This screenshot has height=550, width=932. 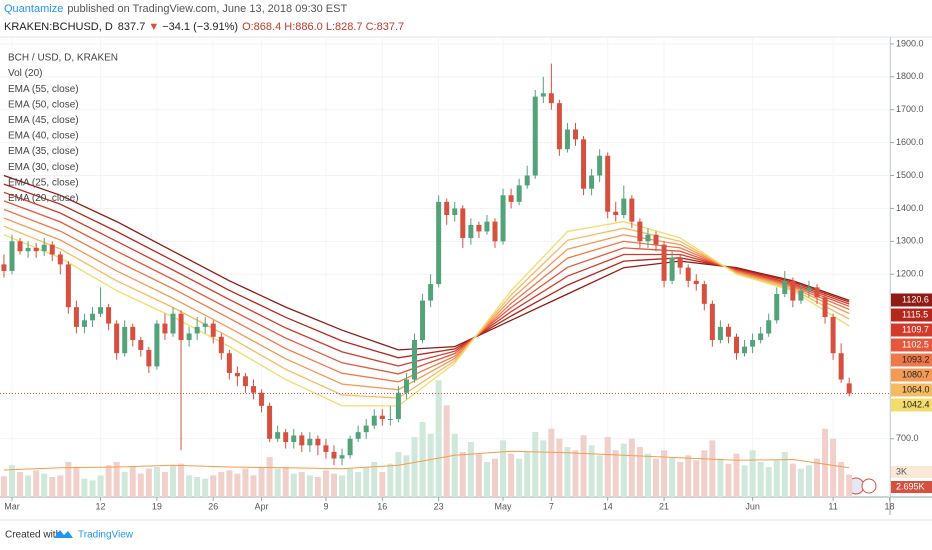 I want to click on legend-entry: Vol (20), so click(x=25, y=73).